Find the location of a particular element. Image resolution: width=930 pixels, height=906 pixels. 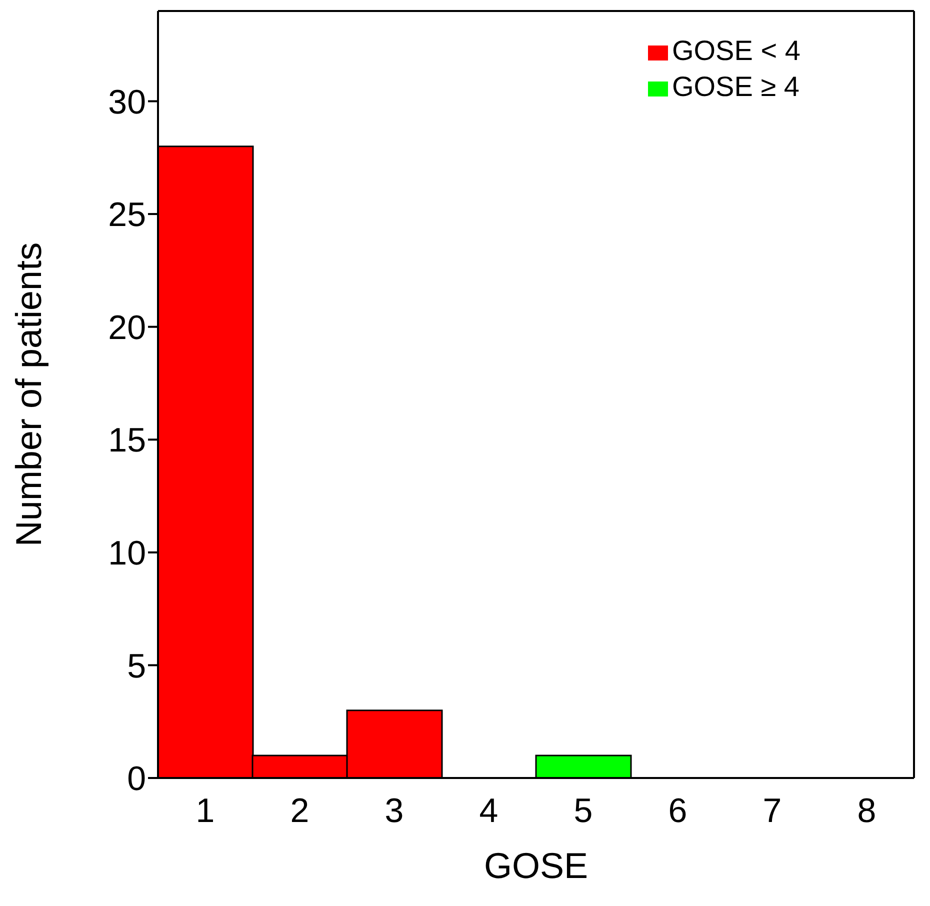

y-tick-label: 0 is located at coordinates (136, 779).